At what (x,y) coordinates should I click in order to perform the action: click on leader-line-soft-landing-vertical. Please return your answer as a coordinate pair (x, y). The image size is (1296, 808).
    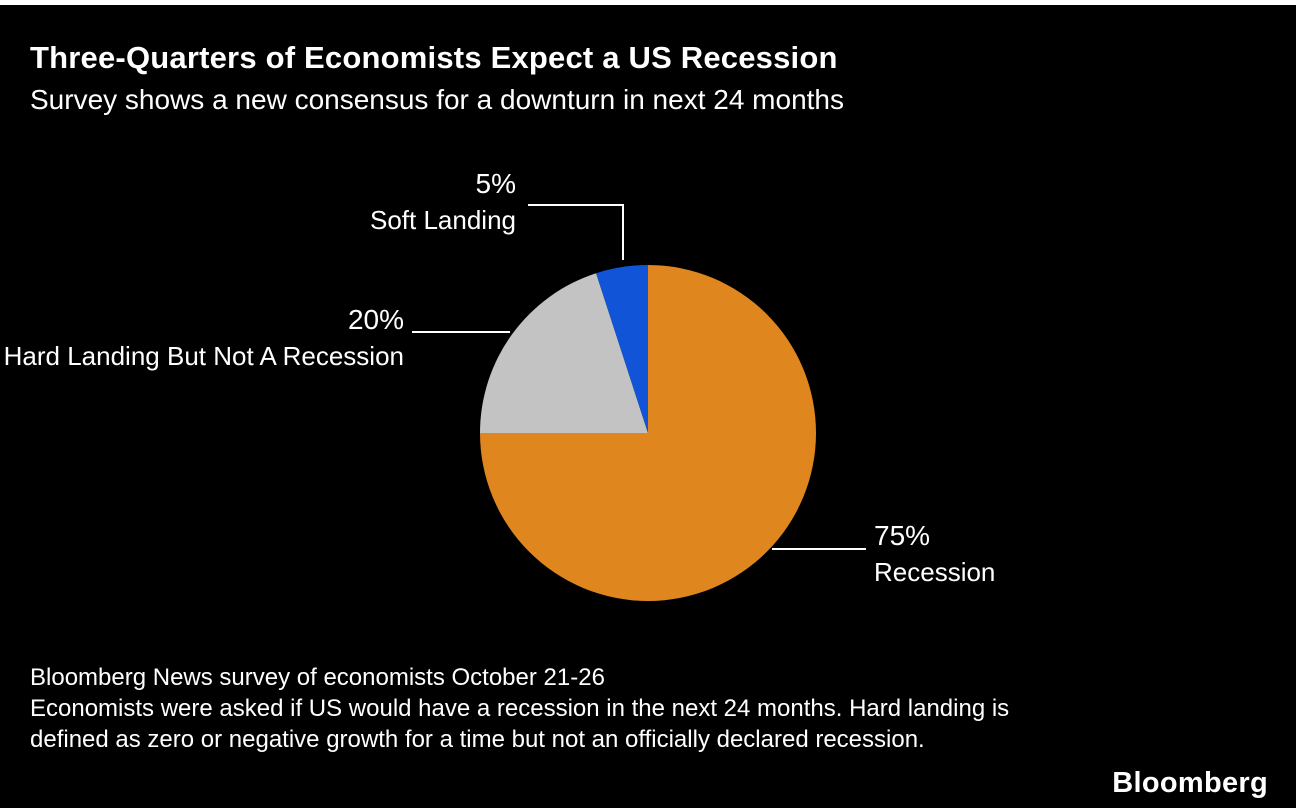
    Looking at the image, I should click on (623, 232).